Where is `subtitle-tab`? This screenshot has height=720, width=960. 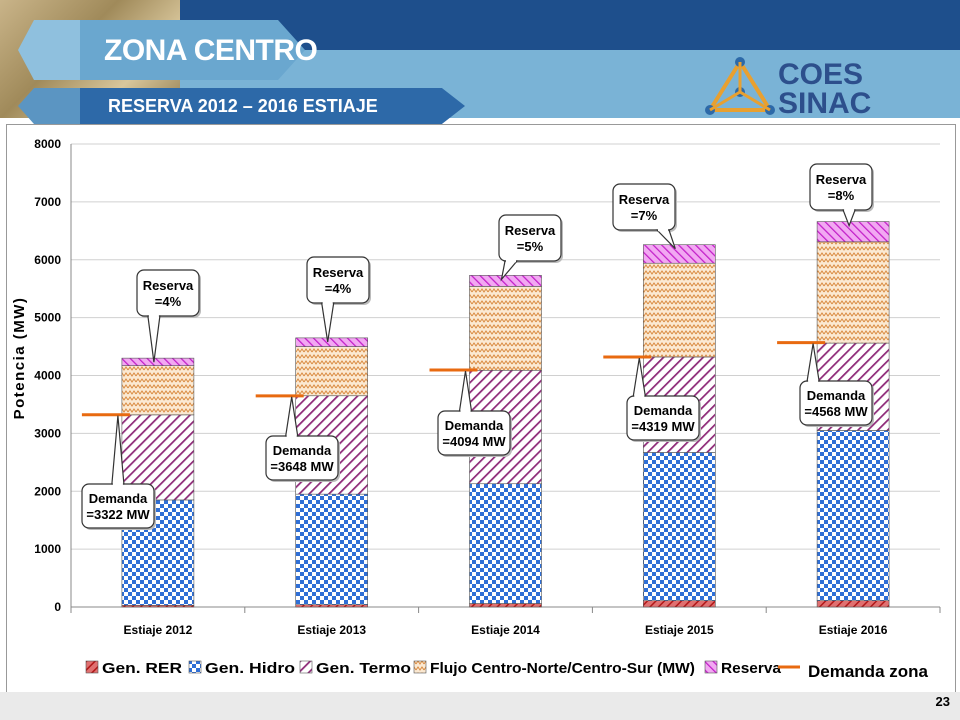
subtitle-tab is located at coordinates (272, 106).